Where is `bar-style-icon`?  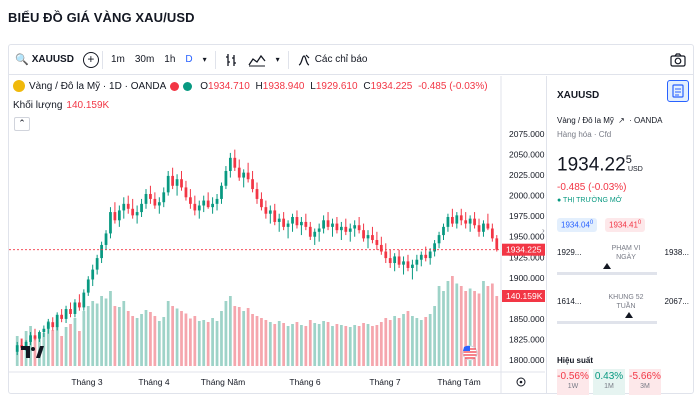 bar-style-icon is located at coordinates (231, 60).